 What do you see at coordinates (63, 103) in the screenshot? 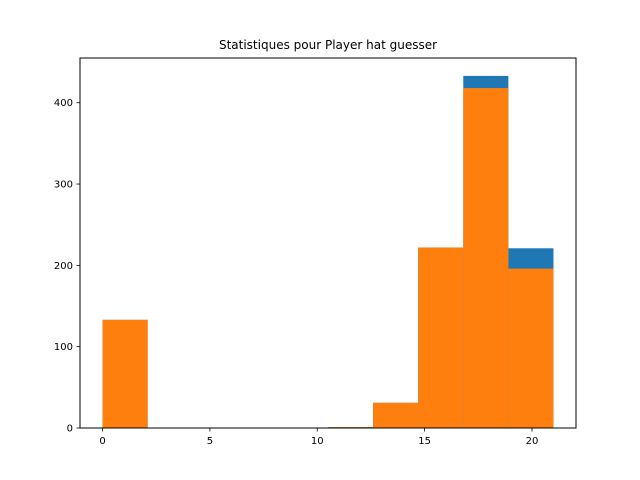
I see `y-tick-label: 400` at bounding box center [63, 103].